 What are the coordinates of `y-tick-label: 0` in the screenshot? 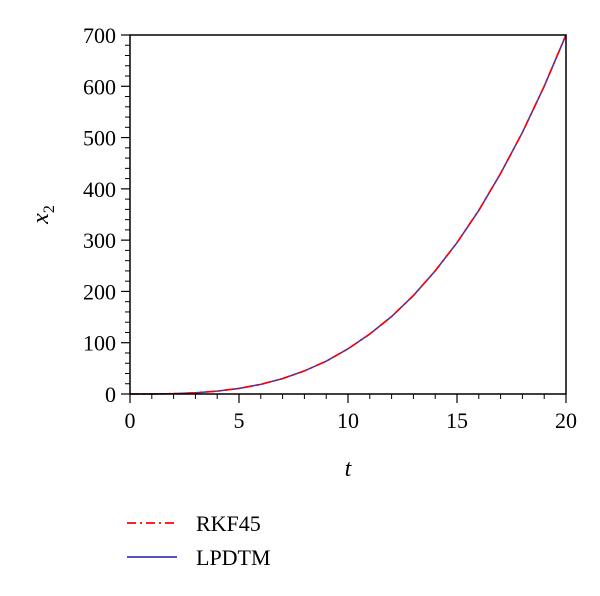 It's located at (110, 394).